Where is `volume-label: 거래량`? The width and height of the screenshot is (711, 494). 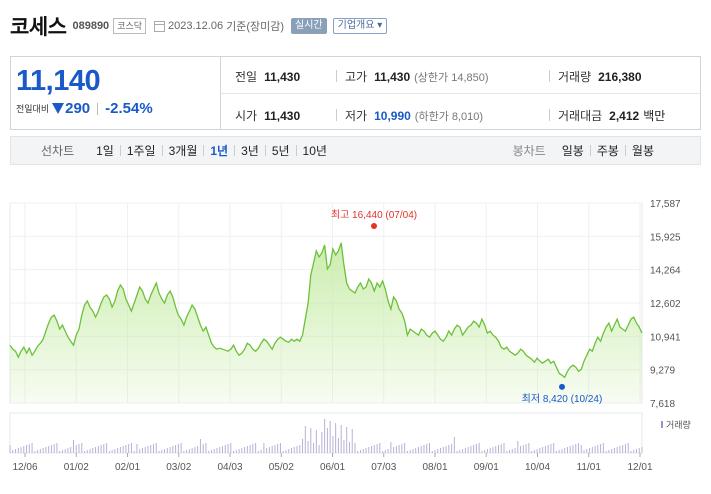 volume-label: 거래량 is located at coordinates (678, 424).